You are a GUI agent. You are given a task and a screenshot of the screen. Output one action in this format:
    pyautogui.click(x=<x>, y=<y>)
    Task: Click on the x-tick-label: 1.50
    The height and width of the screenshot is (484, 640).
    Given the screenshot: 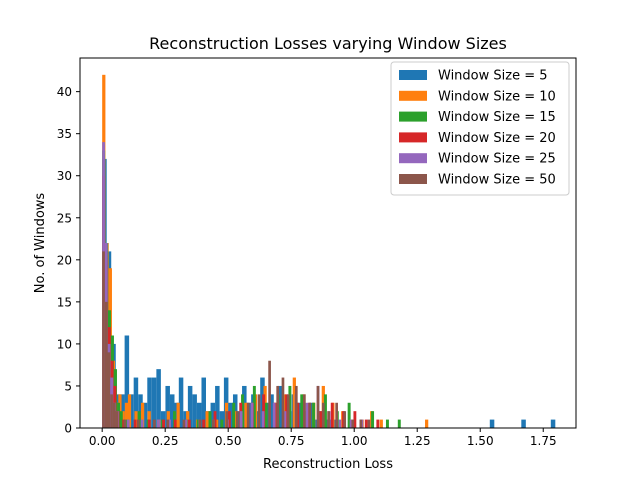 What is the action you would take?
    pyautogui.click(x=480, y=441)
    